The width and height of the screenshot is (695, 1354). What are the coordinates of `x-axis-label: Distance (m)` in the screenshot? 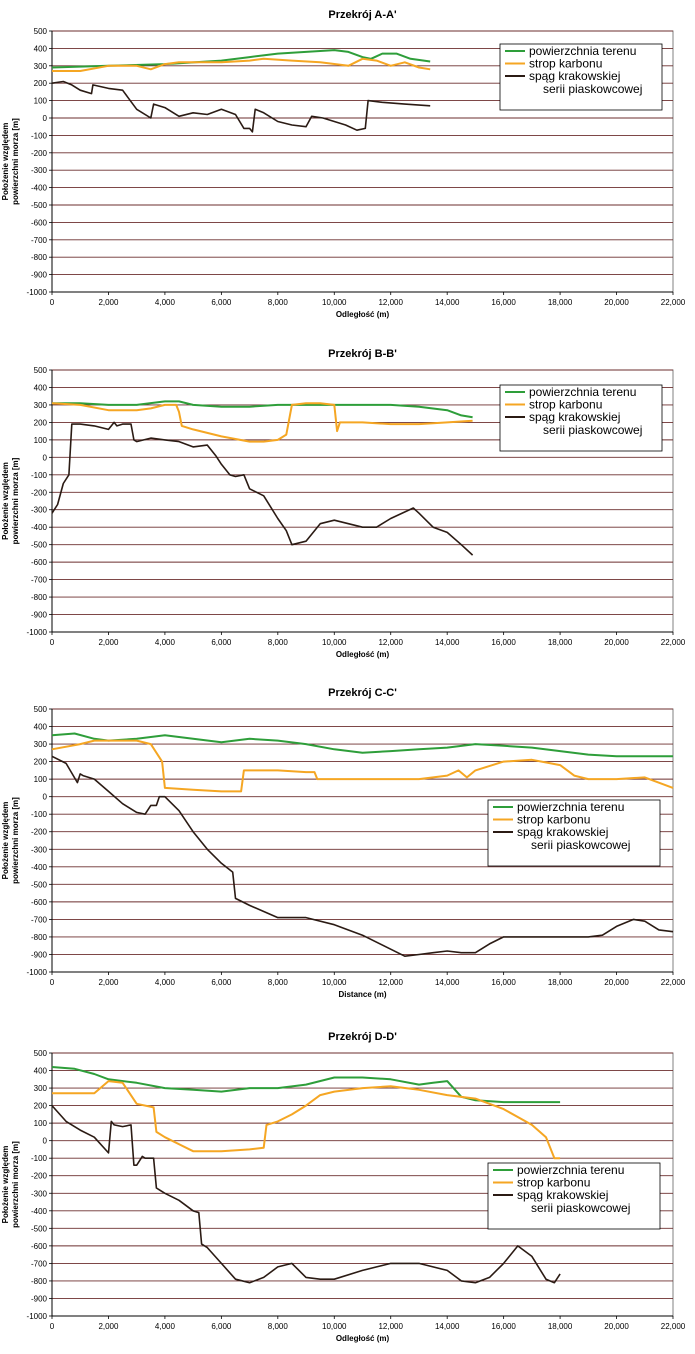 It's located at (362, 994).